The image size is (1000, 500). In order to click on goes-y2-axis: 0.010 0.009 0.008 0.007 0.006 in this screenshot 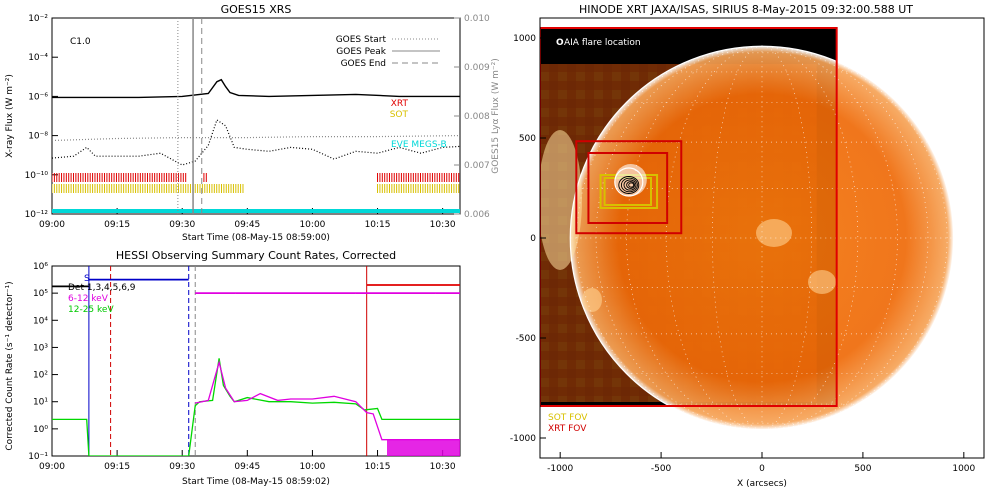, I will do `click(472, 117)`.